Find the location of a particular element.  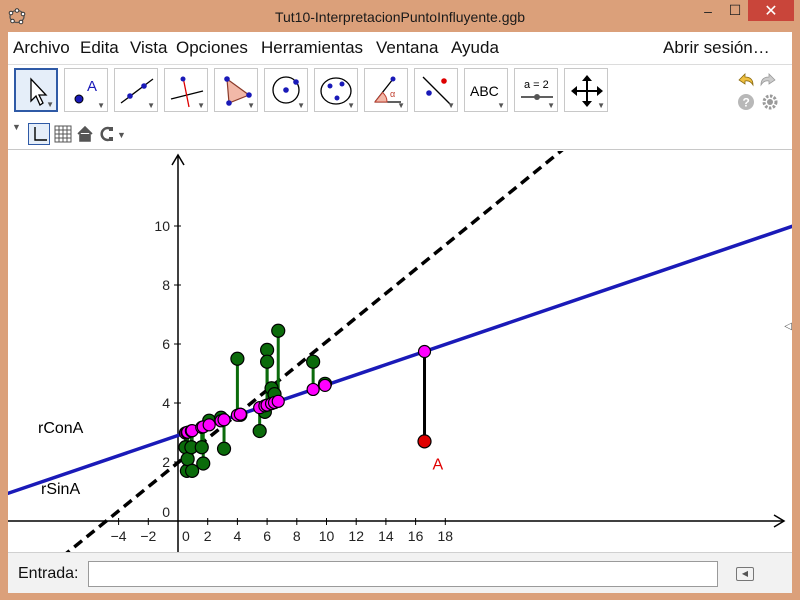

x-axis-arrow is located at coordinates (779, 521).